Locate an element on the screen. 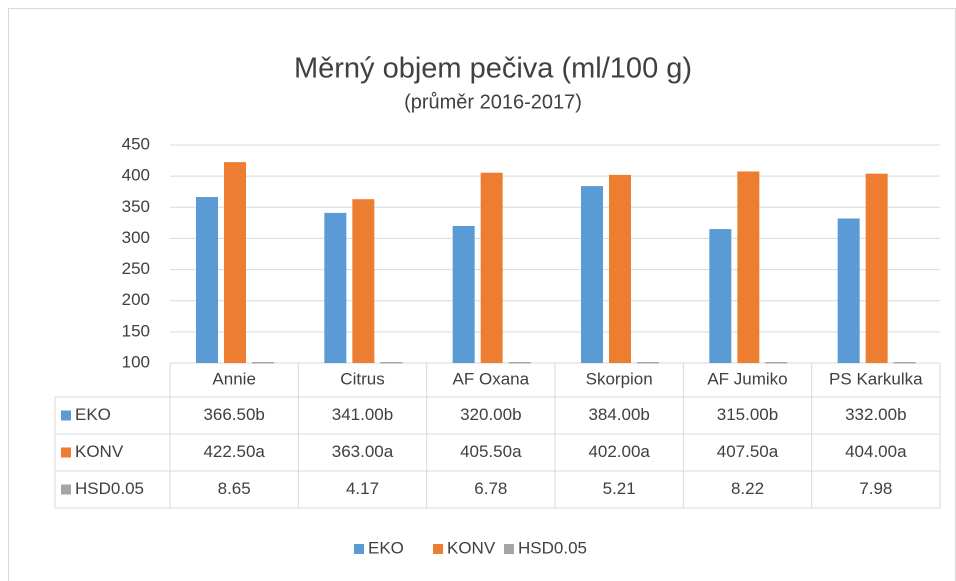 Image resolution: width=956 pixels, height=581 pixels. y-tick-label: 150 is located at coordinates (136, 330).